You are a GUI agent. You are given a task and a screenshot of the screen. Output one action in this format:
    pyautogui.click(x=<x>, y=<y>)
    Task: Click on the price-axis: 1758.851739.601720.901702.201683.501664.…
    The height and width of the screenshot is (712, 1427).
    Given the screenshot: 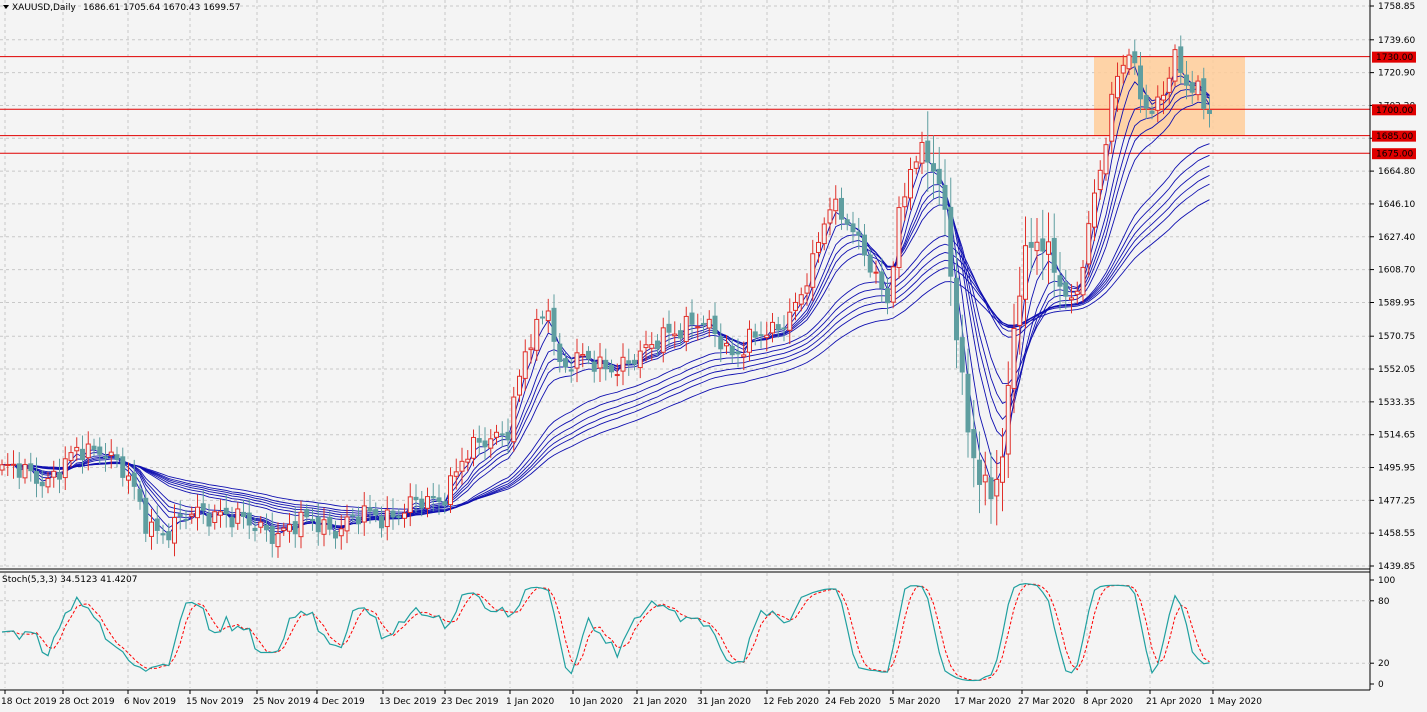 What is the action you would take?
    pyautogui.click(x=1392, y=287)
    